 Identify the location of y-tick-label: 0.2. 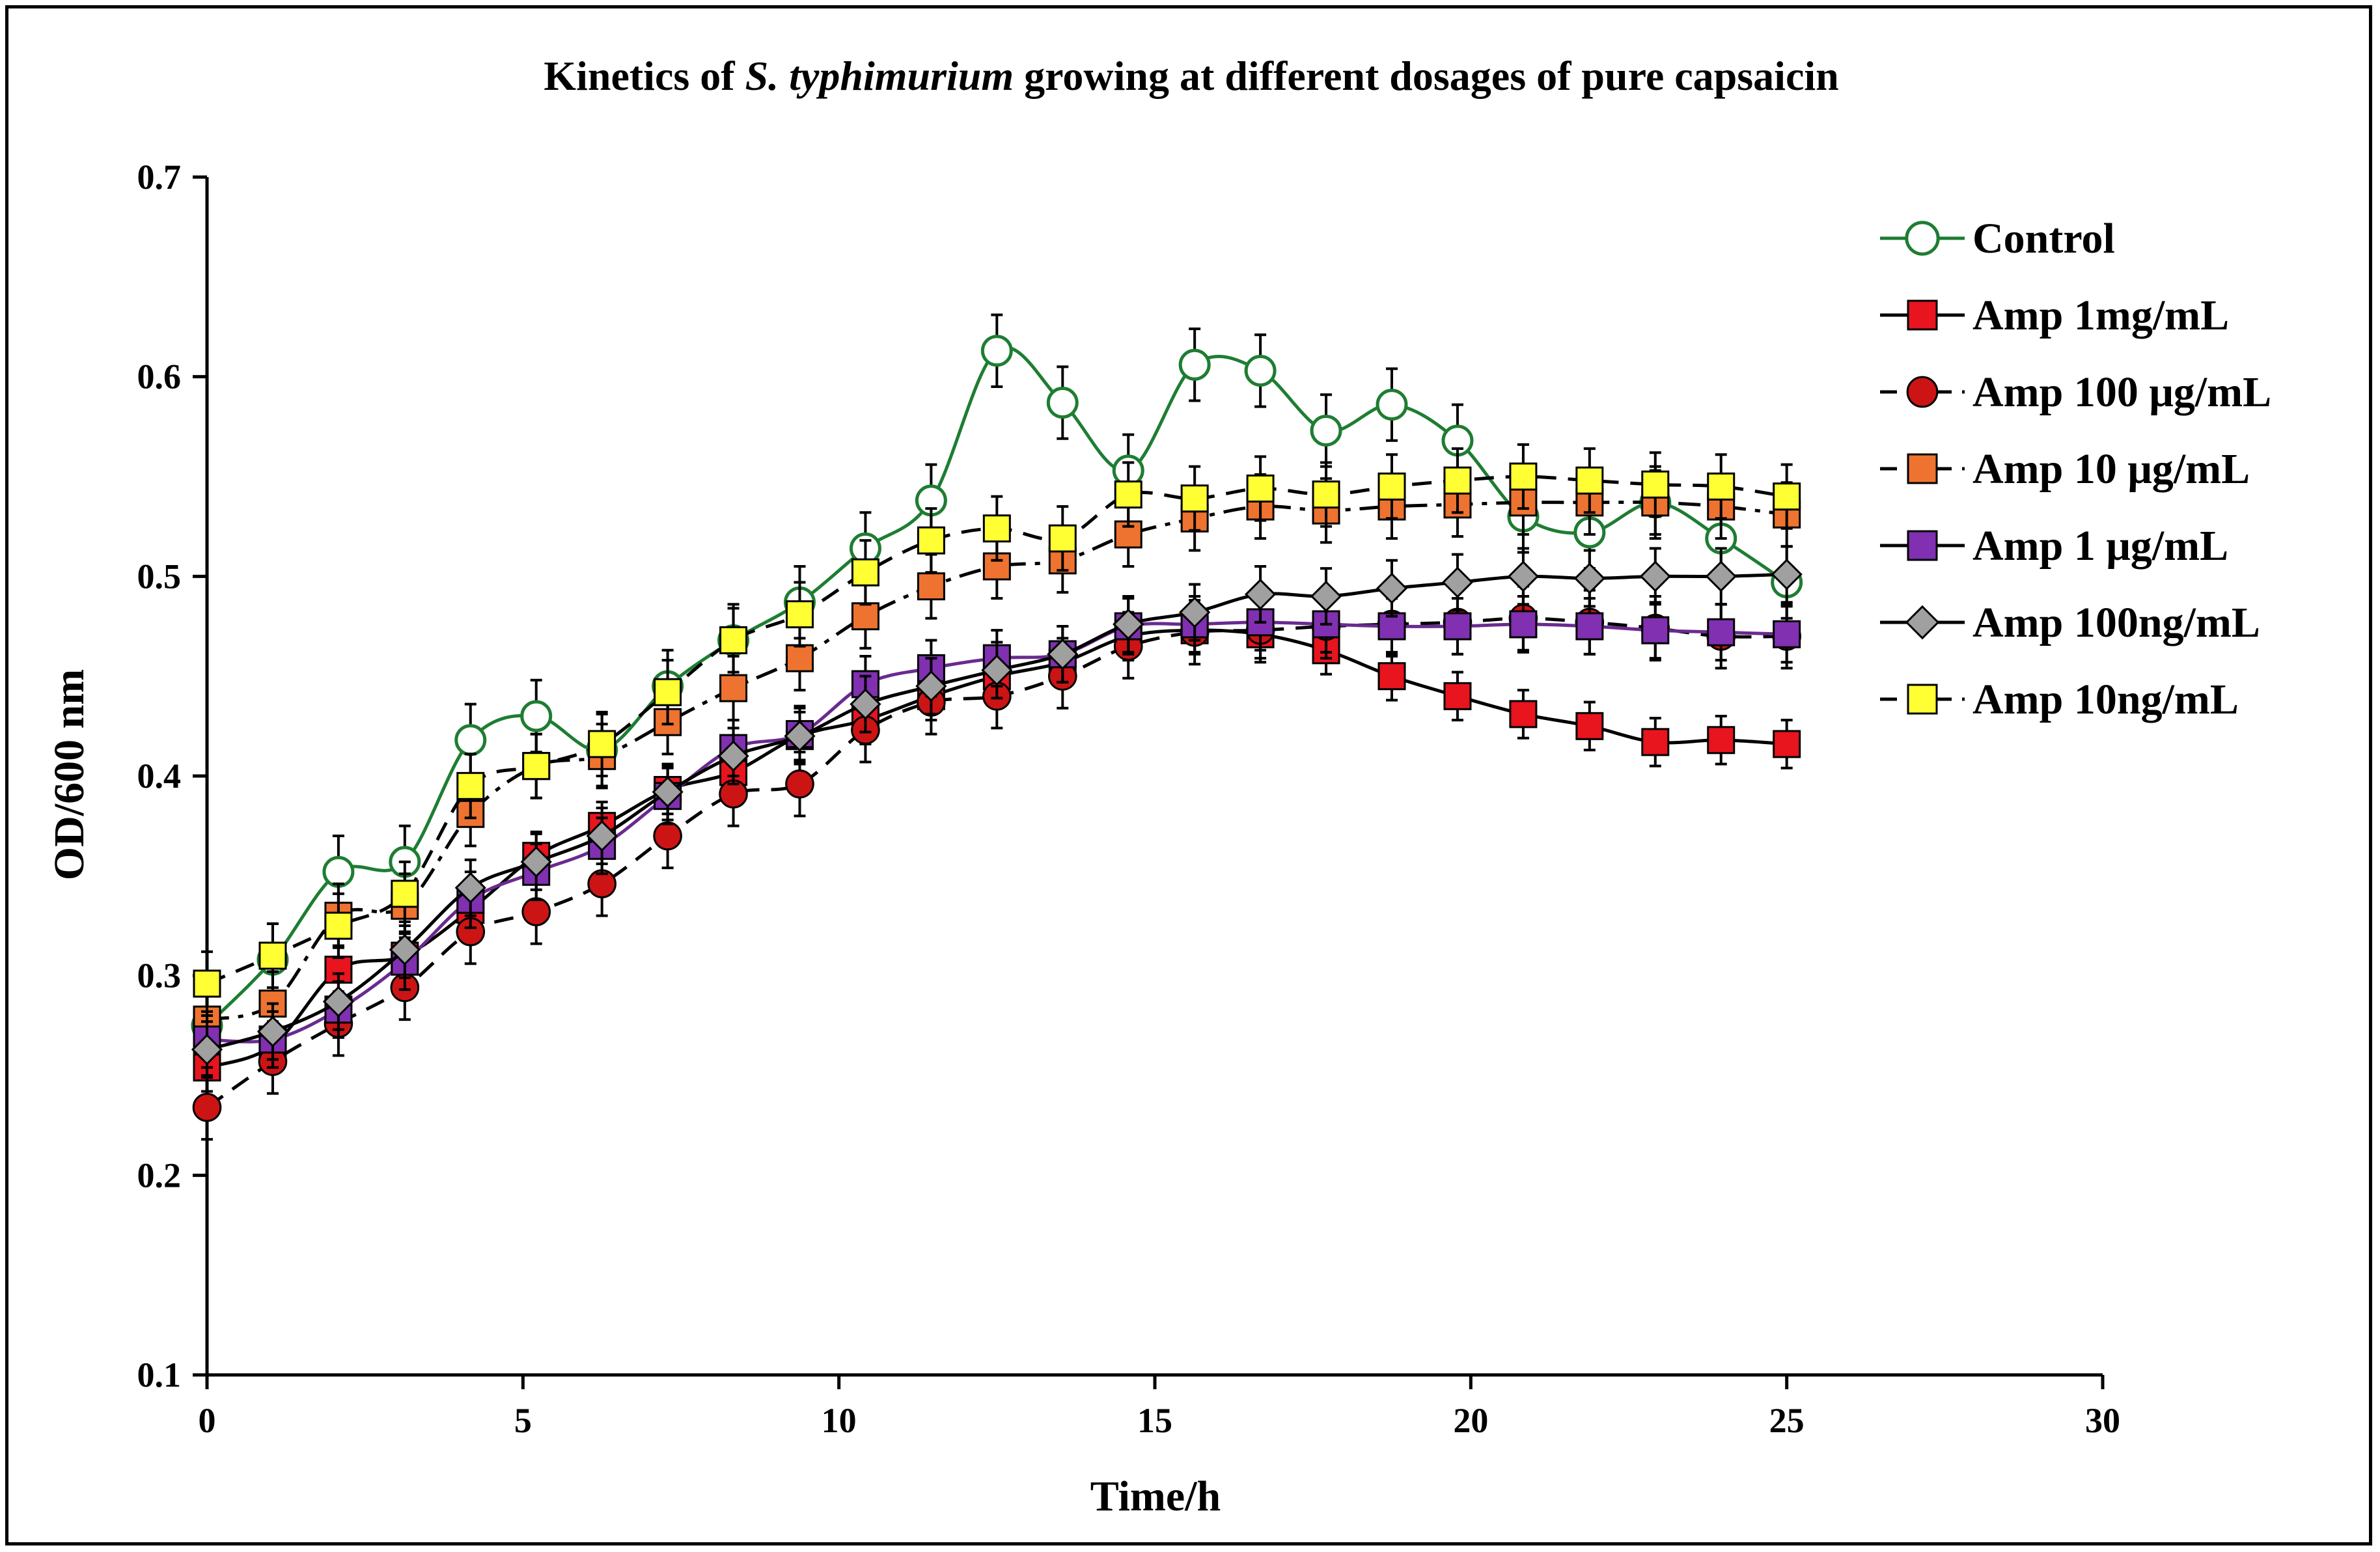
(160, 1175).